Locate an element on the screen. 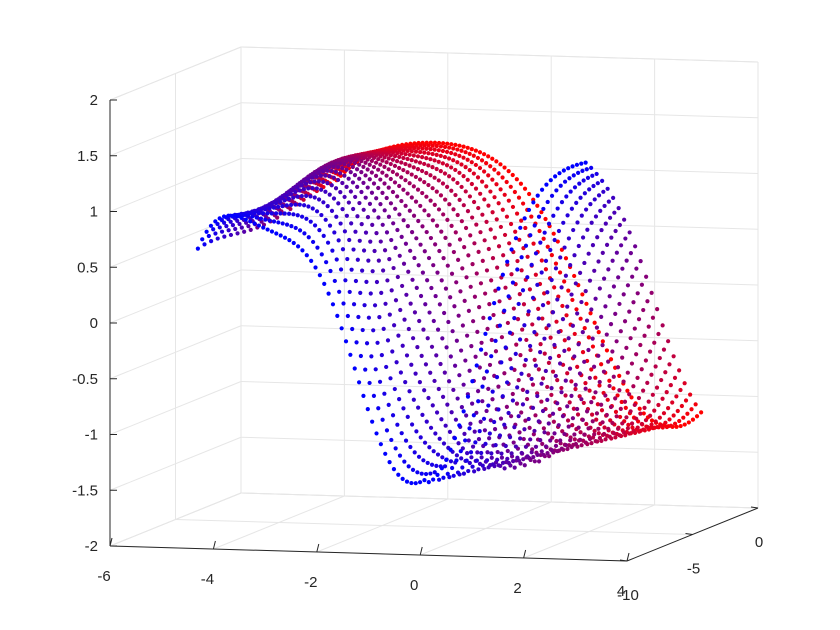  z-tick-label: -1 is located at coordinates (91, 435).